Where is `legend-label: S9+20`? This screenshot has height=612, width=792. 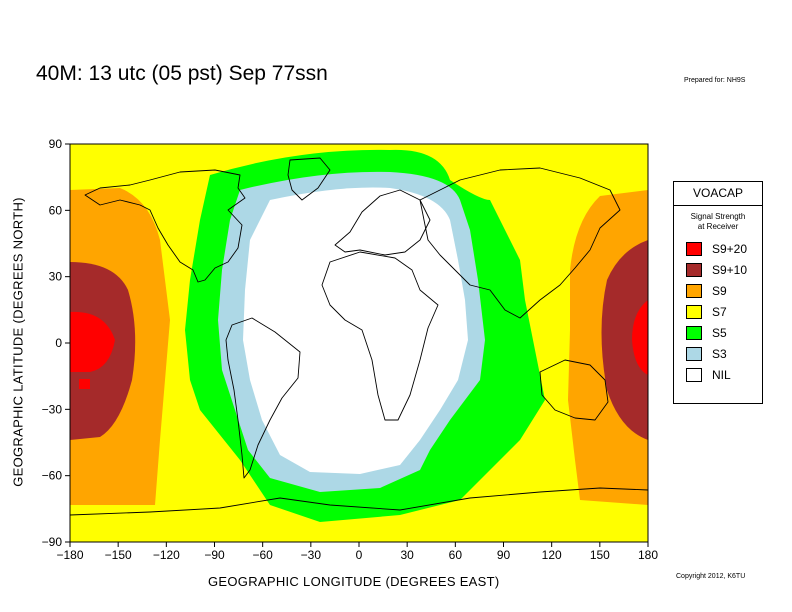
legend-label: S9+20 is located at coordinates (730, 248).